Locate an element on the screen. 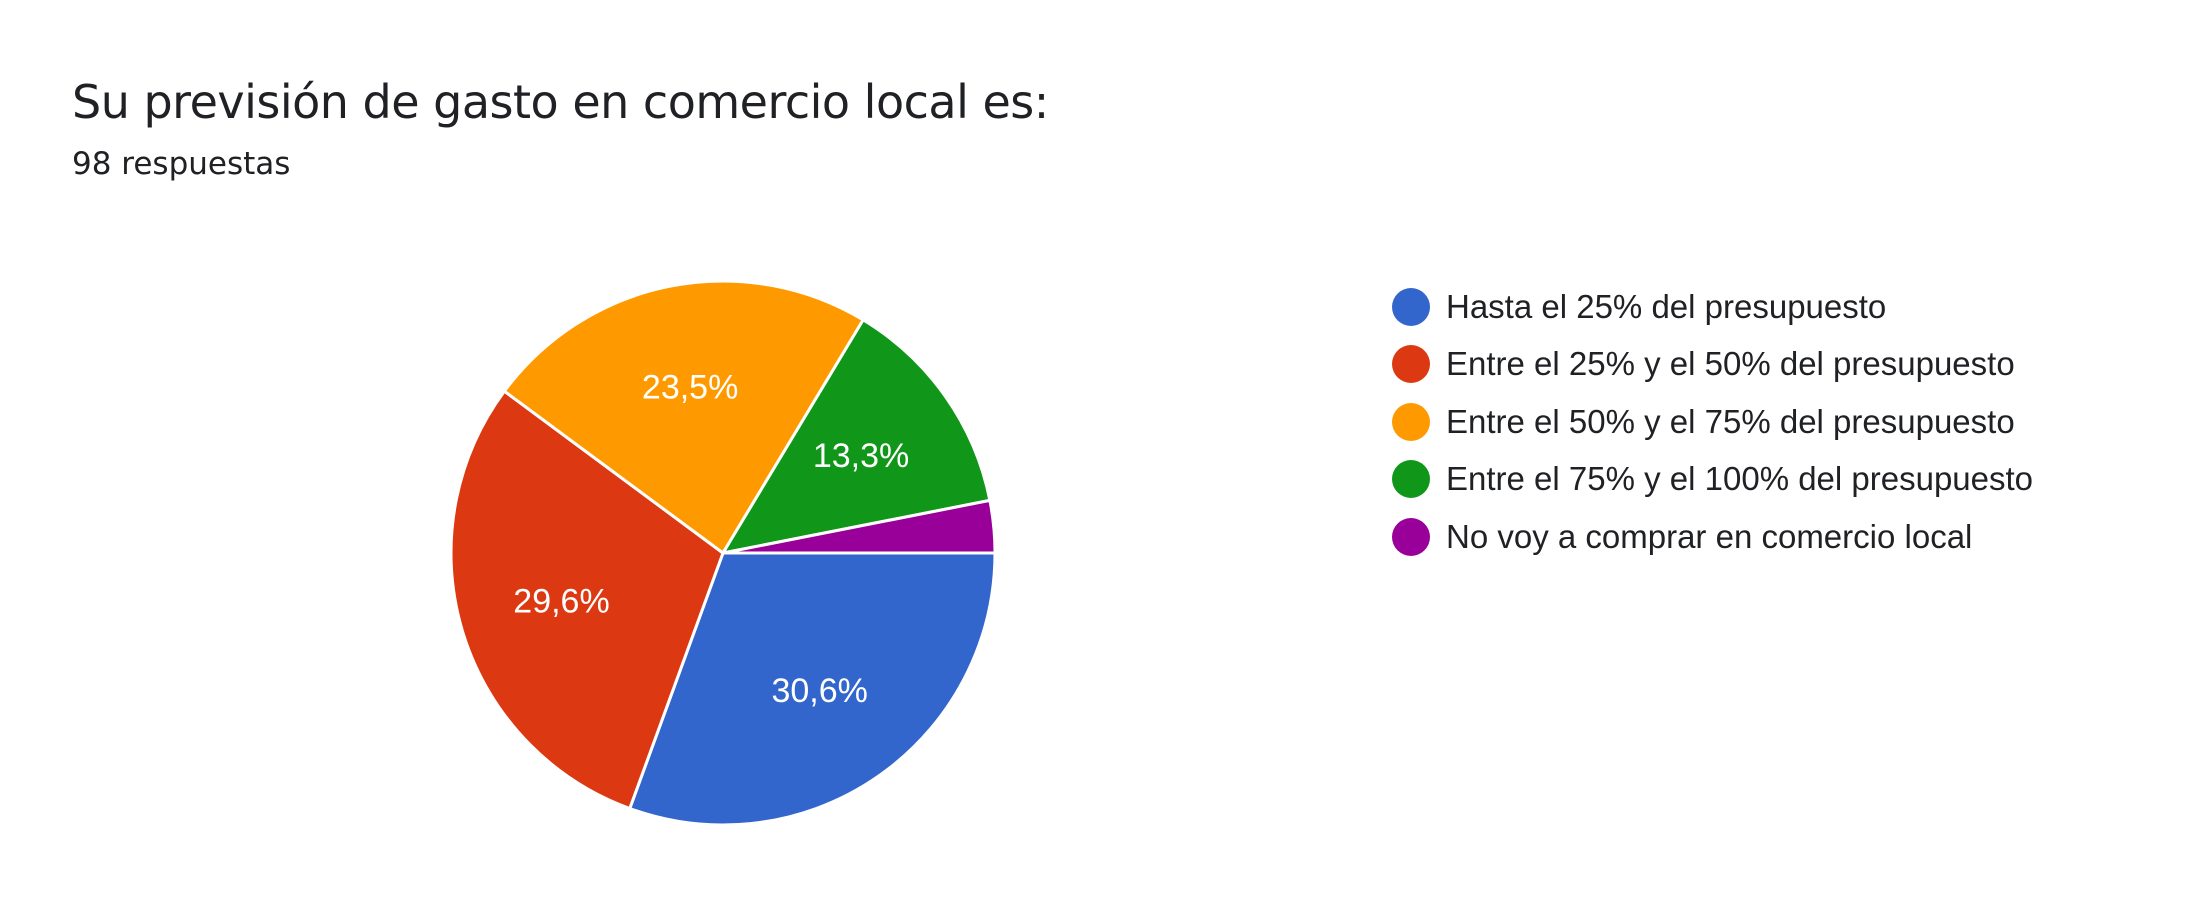 The width and height of the screenshot is (2196, 924). legend-label: Entre el 75% y el 100% del presupuesto is located at coordinates (1740, 479).